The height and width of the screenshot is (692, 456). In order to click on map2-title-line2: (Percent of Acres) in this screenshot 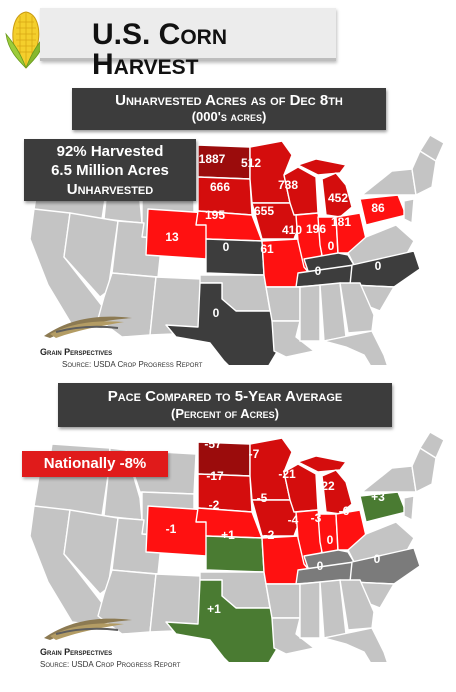, I will do `click(225, 413)`.